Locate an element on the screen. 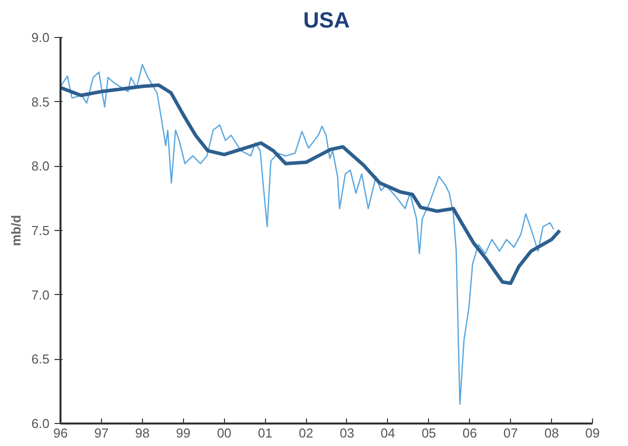 This screenshot has width=628, height=446. y-tick-label: 8.5 is located at coordinates (40, 102).